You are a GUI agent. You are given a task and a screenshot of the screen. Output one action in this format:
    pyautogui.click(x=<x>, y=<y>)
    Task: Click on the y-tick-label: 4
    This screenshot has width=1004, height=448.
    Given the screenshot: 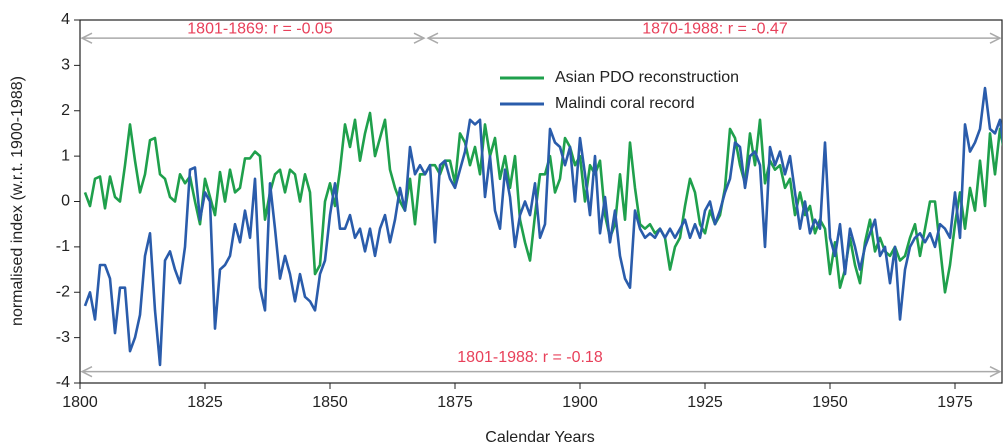 What is the action you would take?
    pyautogui.click(x=65, y=19)
    